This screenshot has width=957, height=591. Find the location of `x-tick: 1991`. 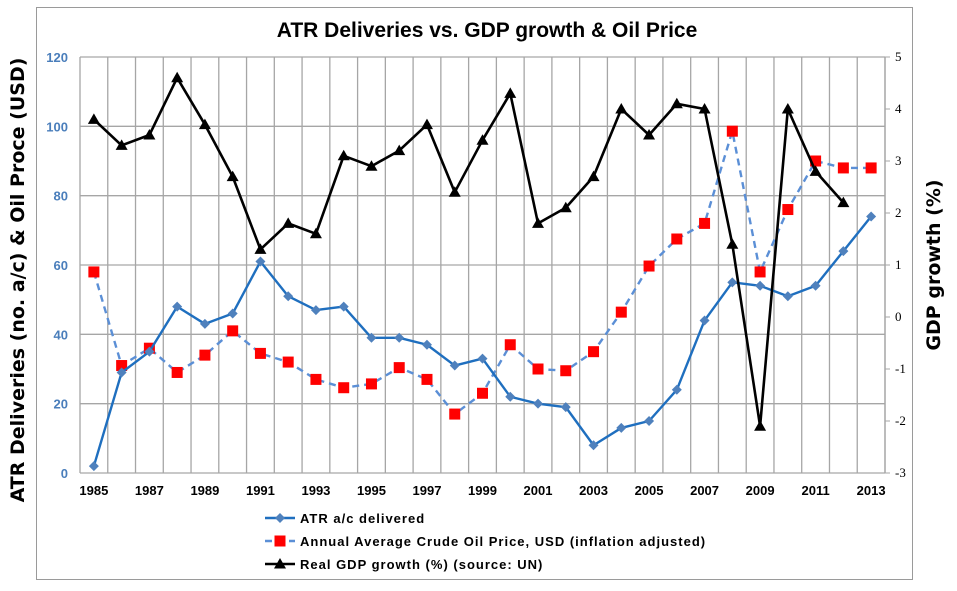

x-tick: 1991 is located at coordinates (260, 490).